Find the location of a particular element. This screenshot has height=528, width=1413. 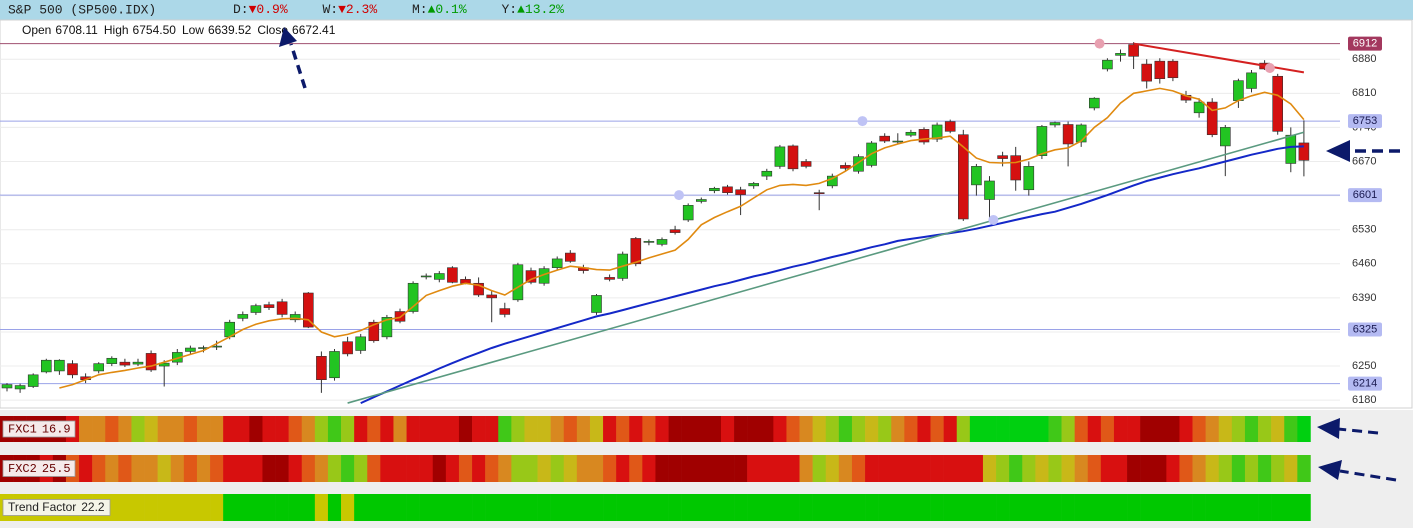

change-name: W: is located at coordinates (331, 9).